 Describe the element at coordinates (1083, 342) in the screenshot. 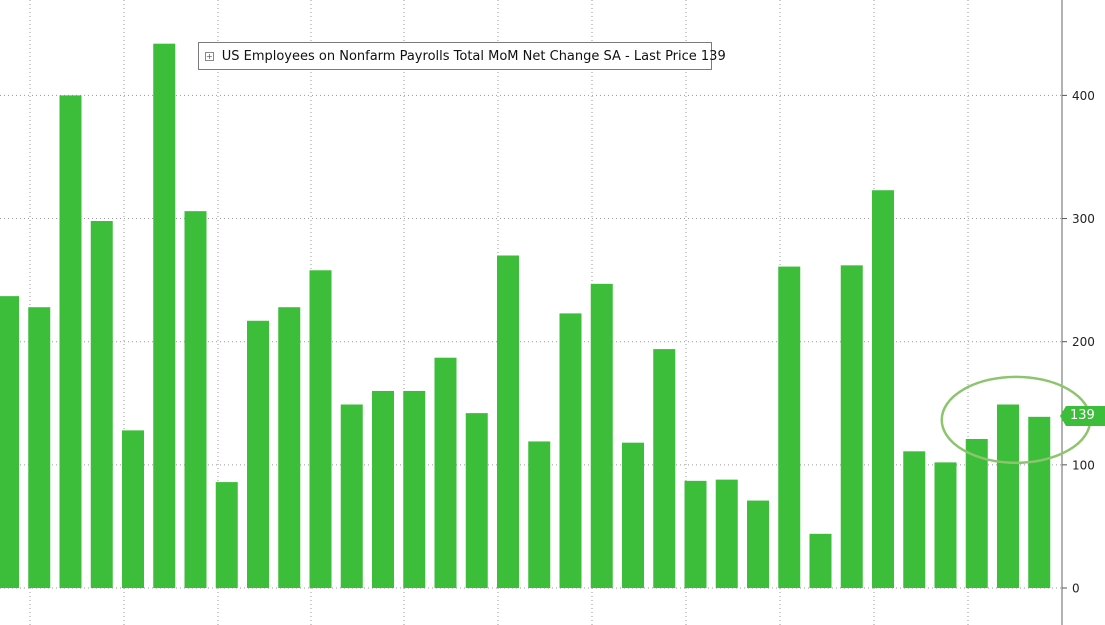

I see `y-tick-label: 200` at that location.